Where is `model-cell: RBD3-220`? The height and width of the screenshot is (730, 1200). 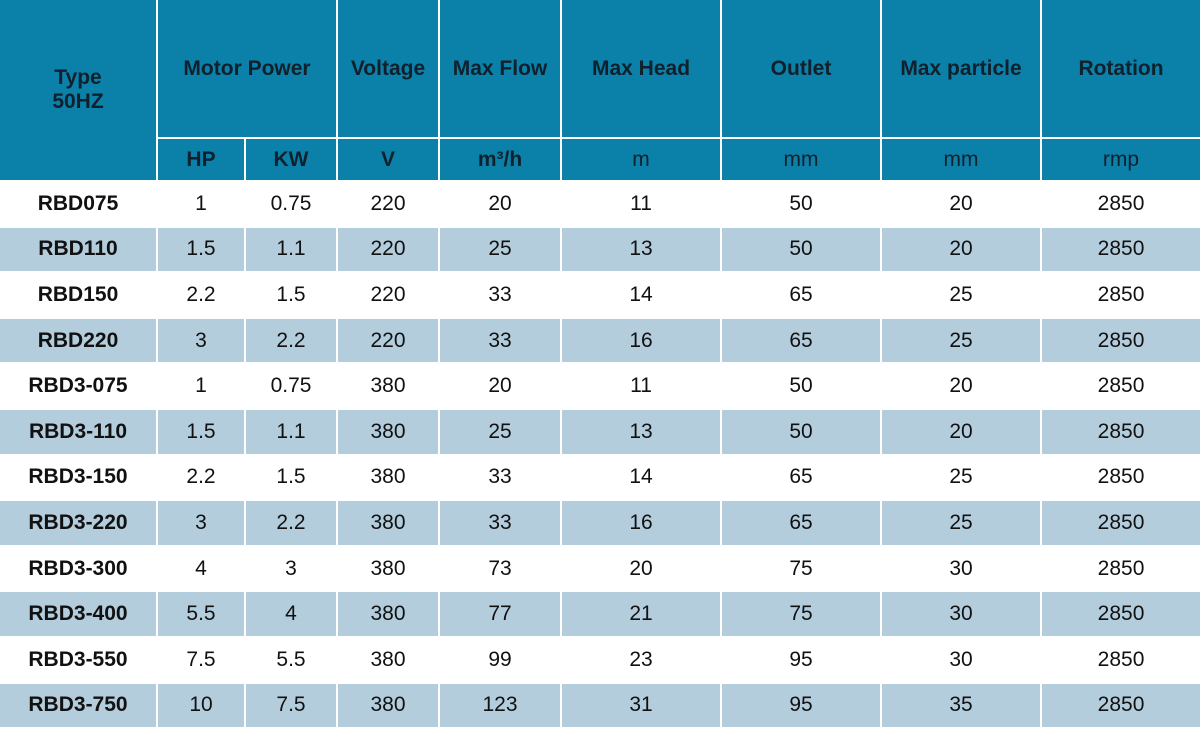
model-cell: RBD3-220 is located at coordinates (79, 524).